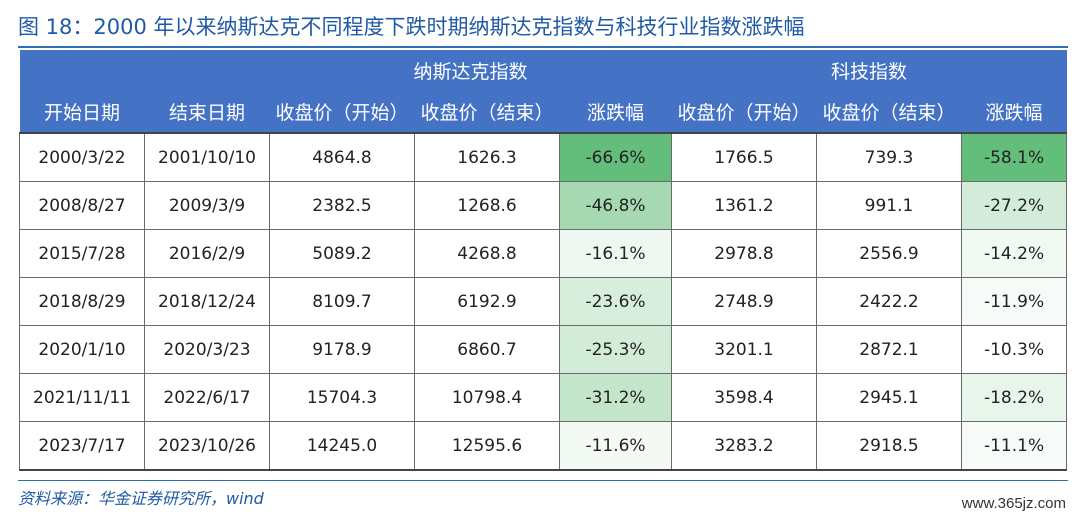  What do you see at coordinates (744, 446) in the screenshot?
I see `cell-tech-open: 3283.2` at bounding box center [744, 446].